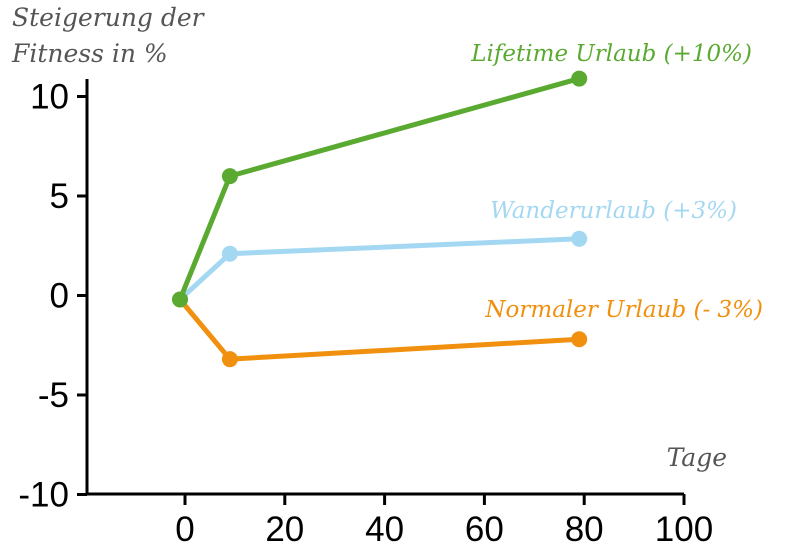 The image size is (794, 560). What do you see at coordinates (584, 529) in the screenshot?
I see `x-tick-label: 80` at bounding box center [584, 529].